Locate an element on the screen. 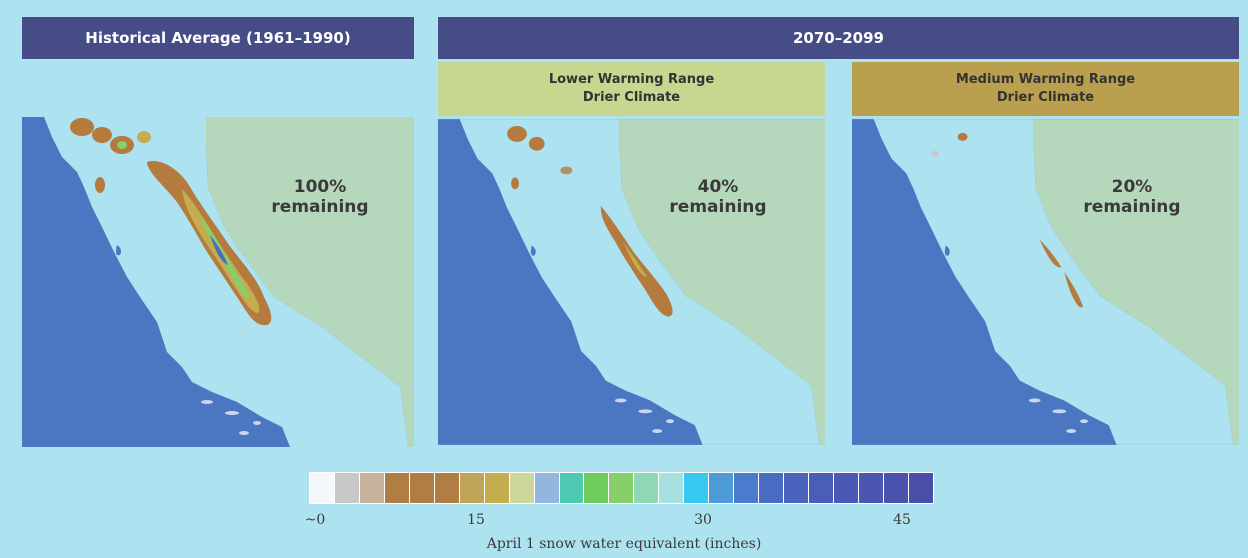  remaining-pct: 40% is located at coordinates (718, 187).